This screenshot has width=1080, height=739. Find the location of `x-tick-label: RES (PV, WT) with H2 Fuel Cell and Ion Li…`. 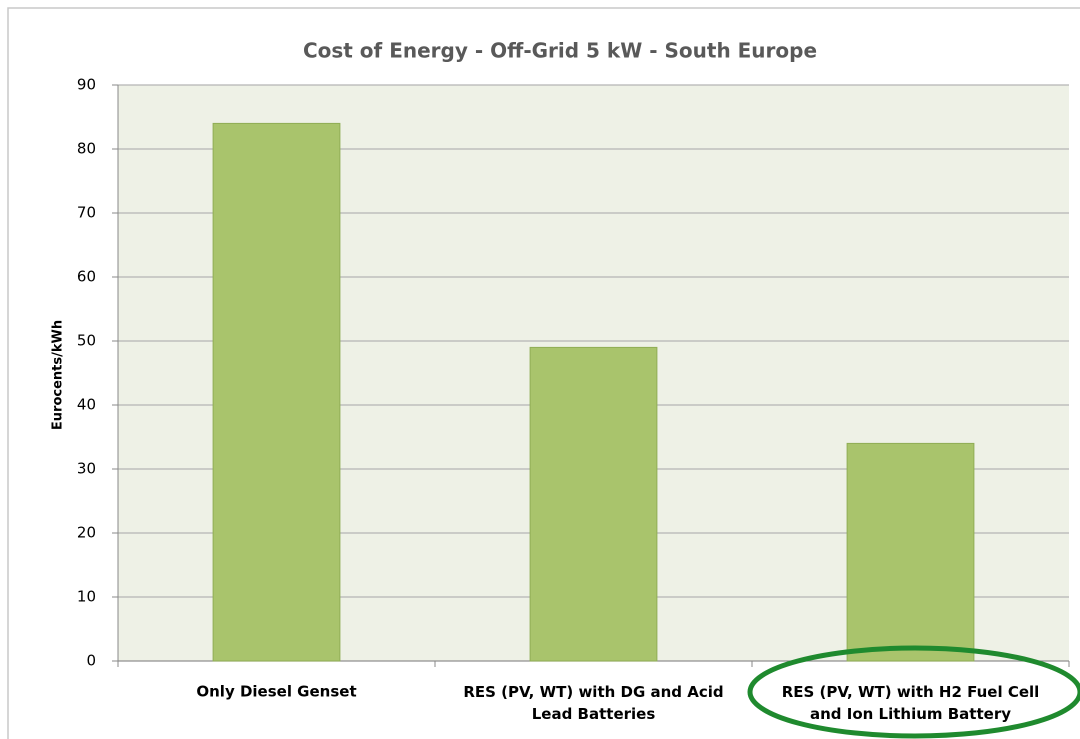

x-tick-label: RES (PV, WT) with H2 Fuel Cell and Ion Li… is located at coordinates (911, 703).